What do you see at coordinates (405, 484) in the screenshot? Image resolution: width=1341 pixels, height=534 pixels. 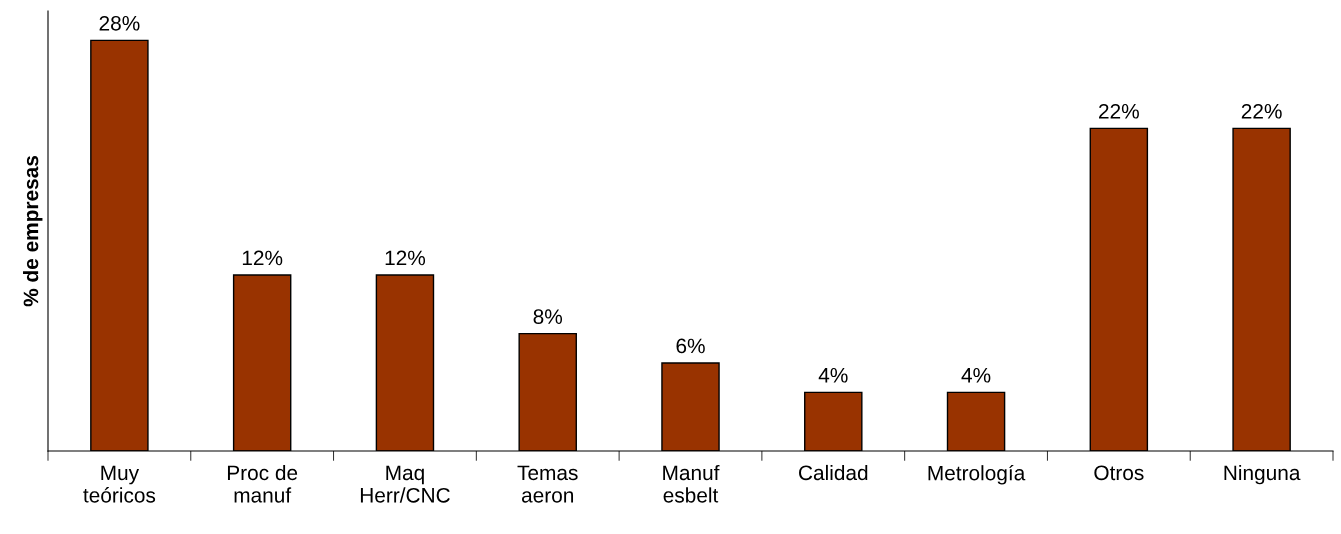 I see `x-tick-label: Maq Herr/CNC` at bounding box center [405, 484].